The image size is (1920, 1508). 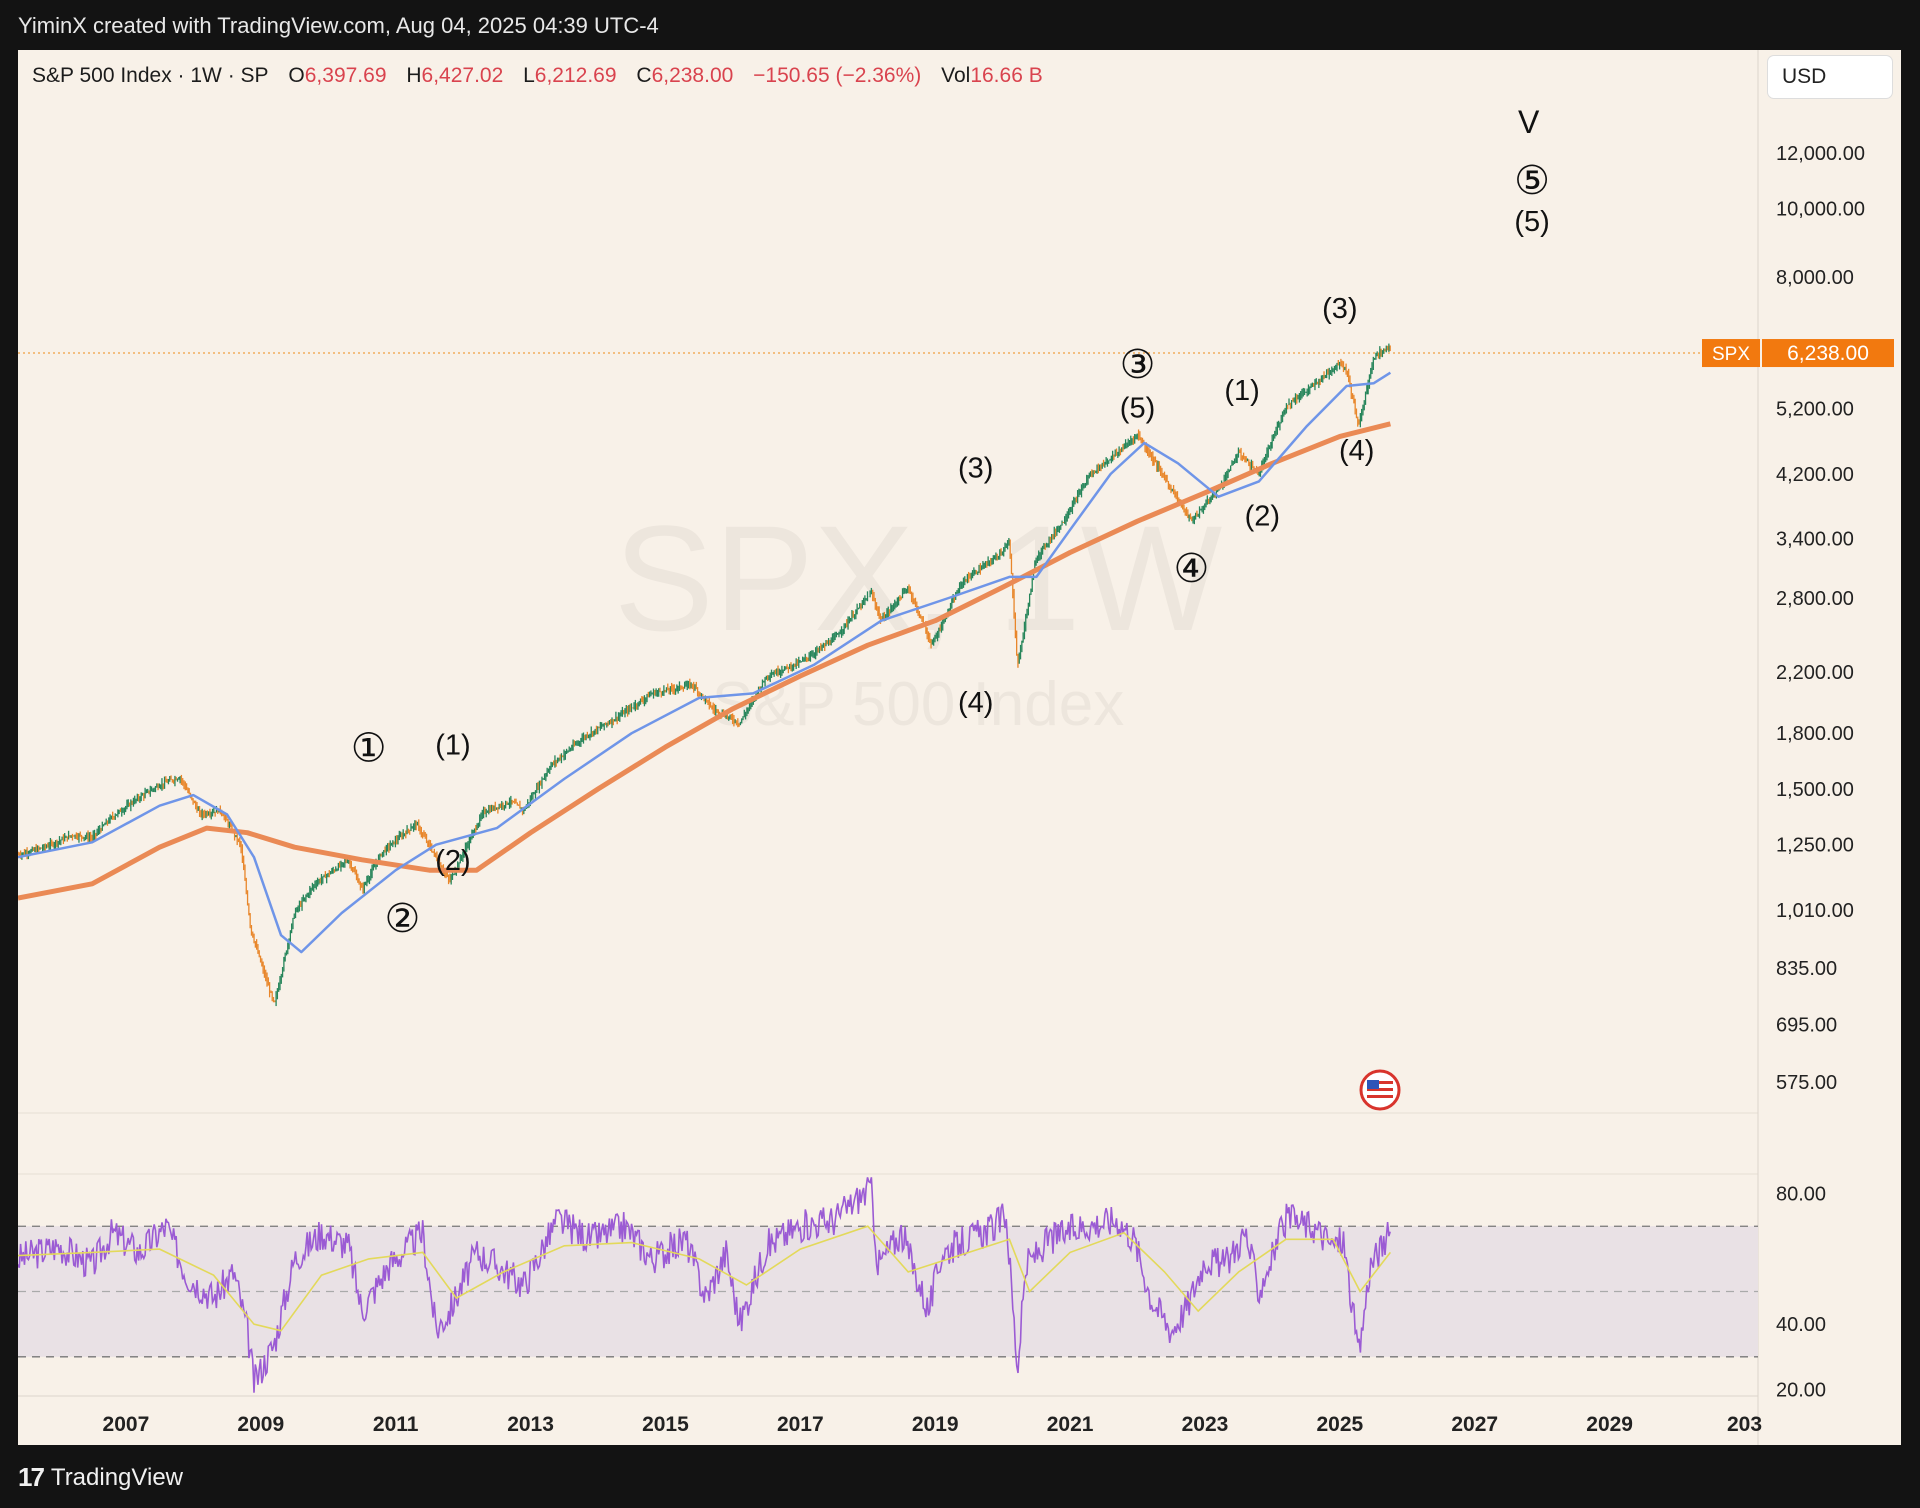 What do you see at coordinates (414, 75) in the screenshot?
I see `legend-high-label: H` at bounding box center [414, 75].